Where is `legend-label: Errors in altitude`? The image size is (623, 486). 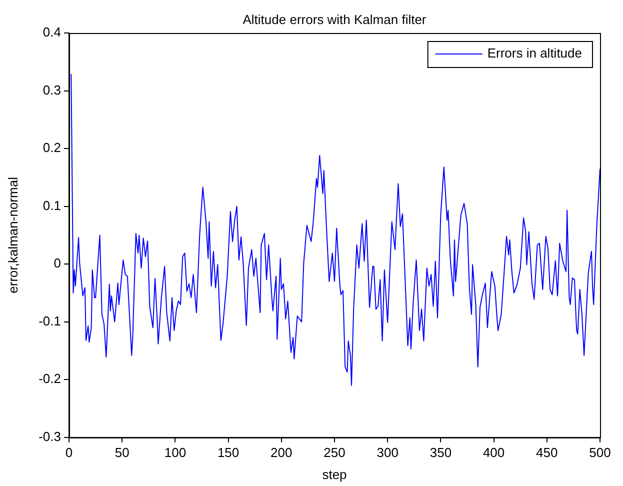
legend-label: Errors in altitude is located at coordinates (534, 53).